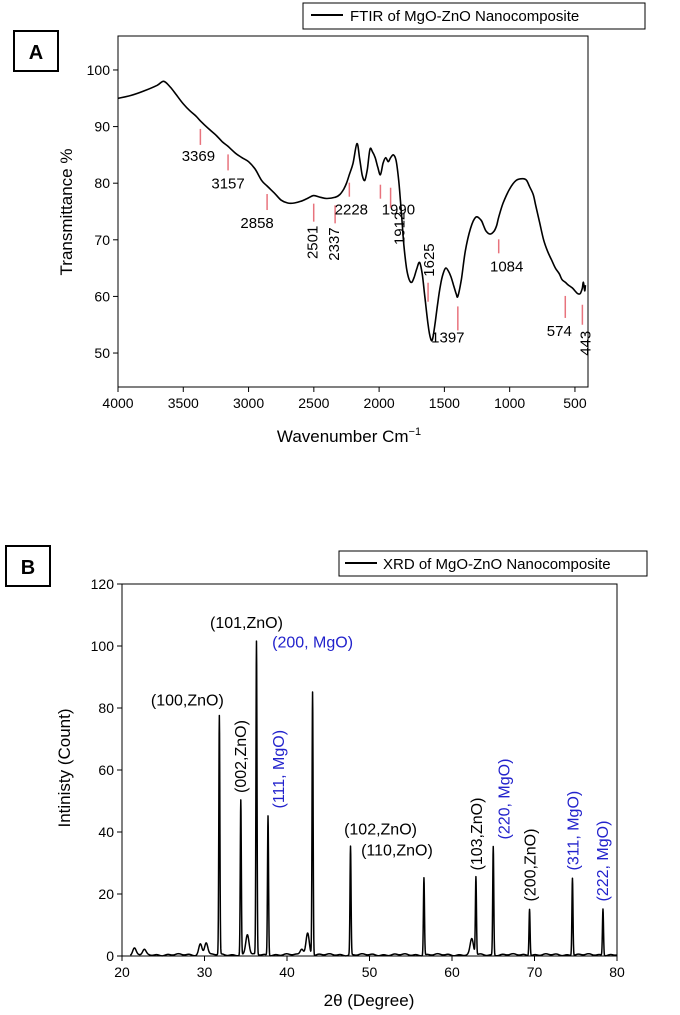  I want to click on ftir-x-tick-label: 2500, so click(313, 403).